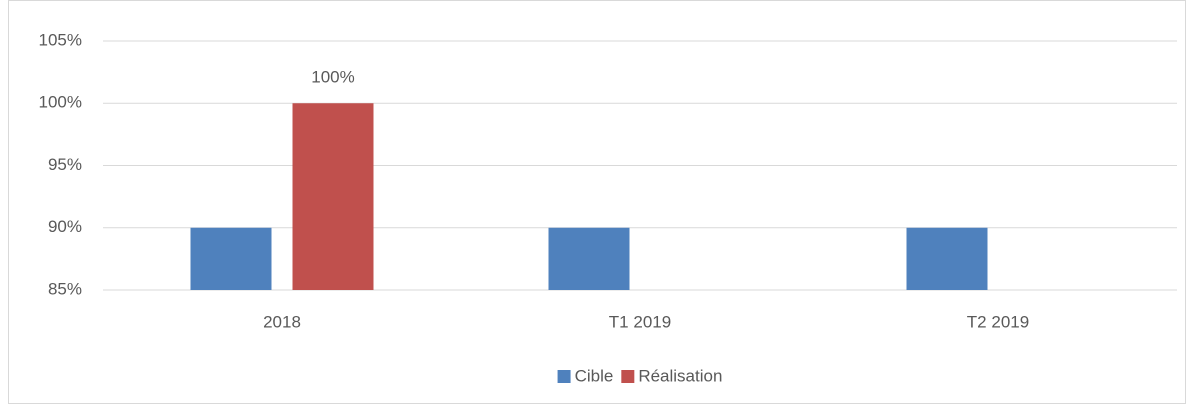  Describe the element at coordinates (998, 321) in the screenshot. I see `x-tick-label: T2 2019` at that location.